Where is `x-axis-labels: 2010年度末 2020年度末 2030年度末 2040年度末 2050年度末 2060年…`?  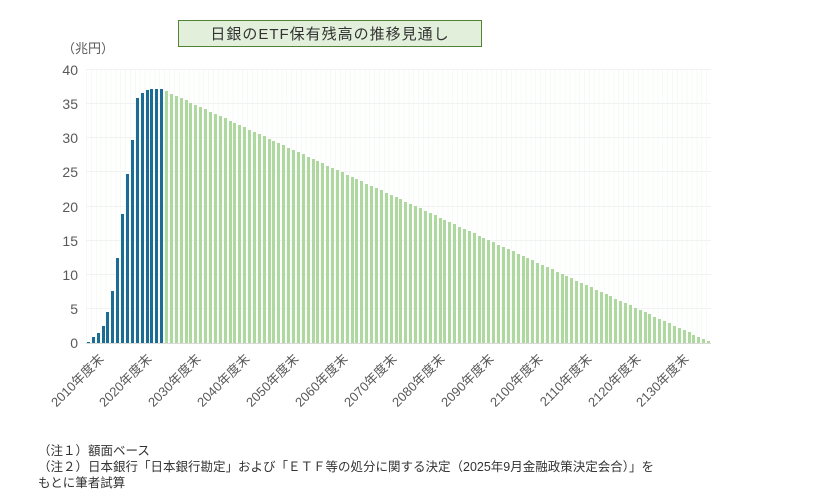 x-axis-labels: 2010年度末 2020年度末 2030年度末 2040年度末 2050年度末 2060年… is located at coordinates (370, 380).